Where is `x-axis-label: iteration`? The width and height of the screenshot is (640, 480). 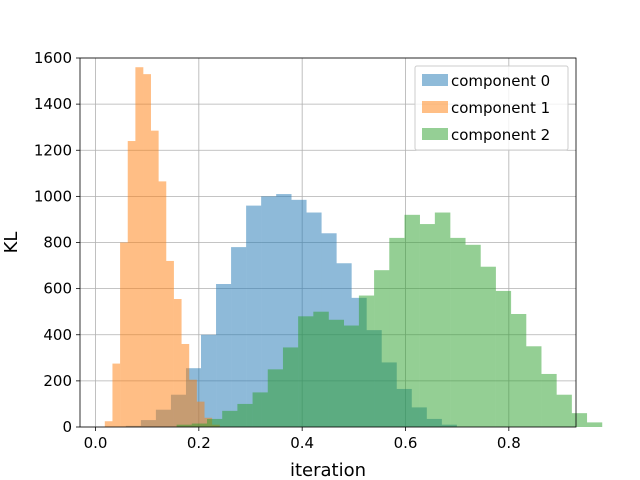 x-axis-label: iteration is located at coordinates (328, 470).